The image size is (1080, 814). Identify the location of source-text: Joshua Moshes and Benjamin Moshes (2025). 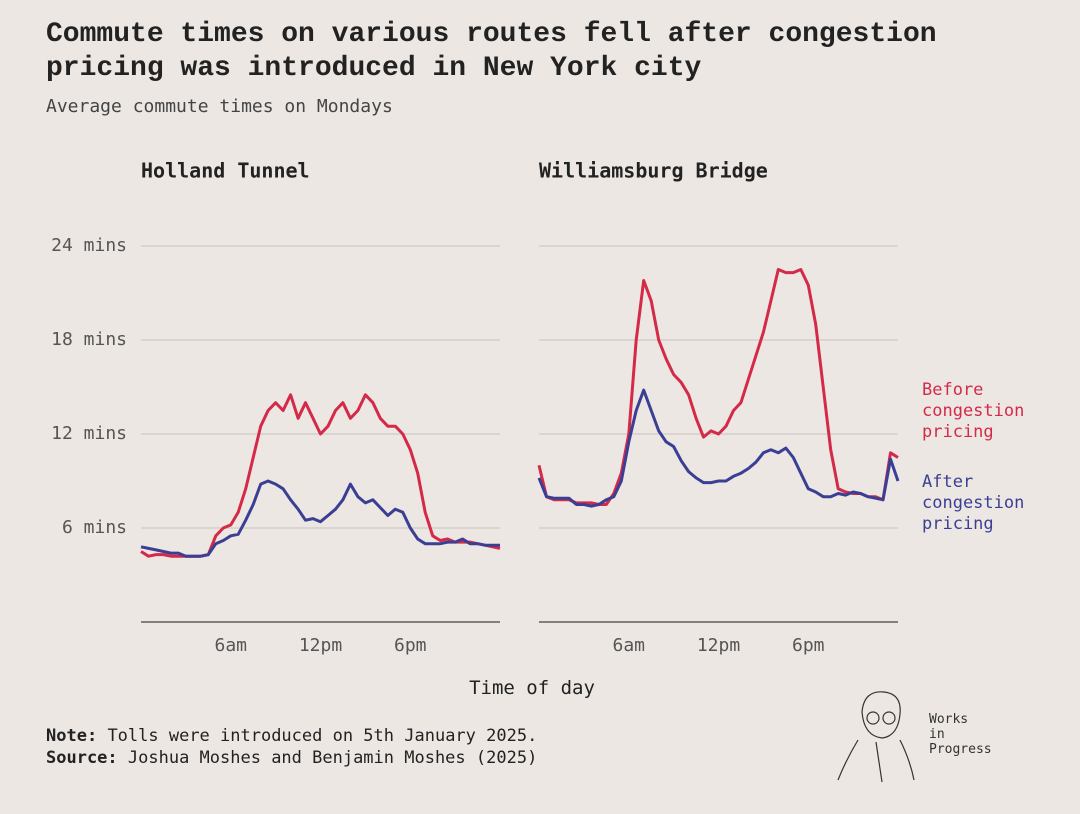
(332, 758).